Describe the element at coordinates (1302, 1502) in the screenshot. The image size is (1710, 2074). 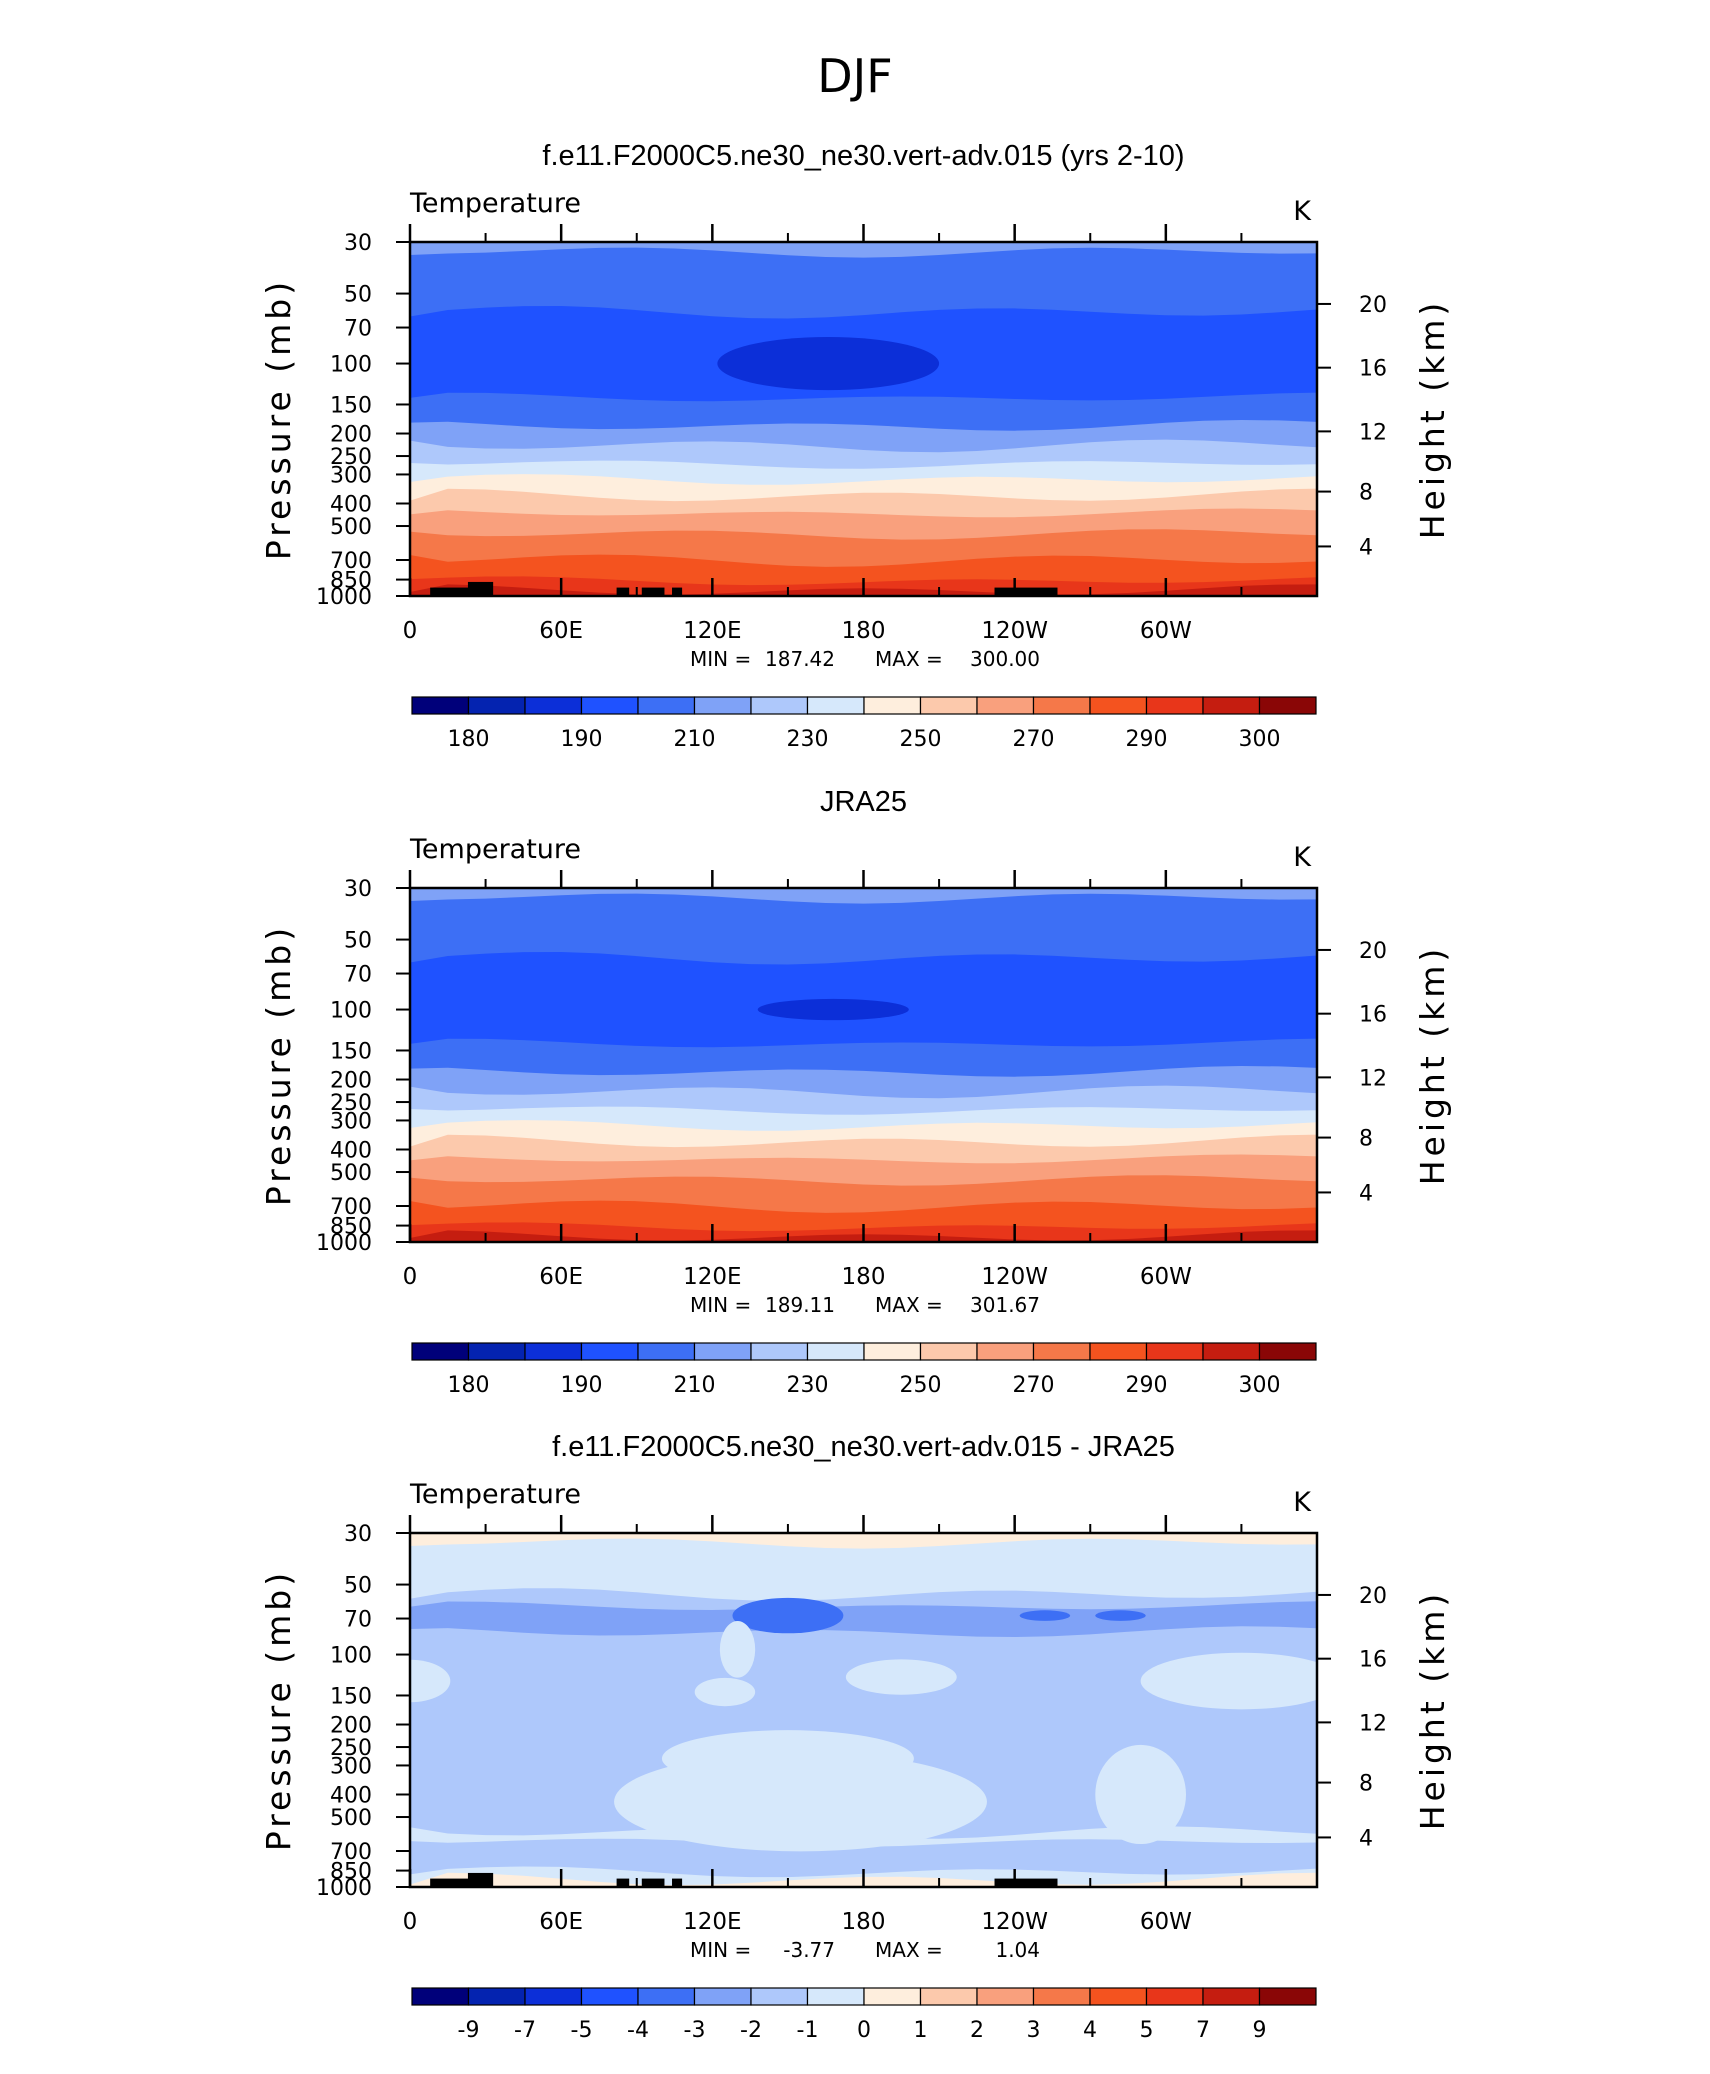
I see `units-label: K` at that location.